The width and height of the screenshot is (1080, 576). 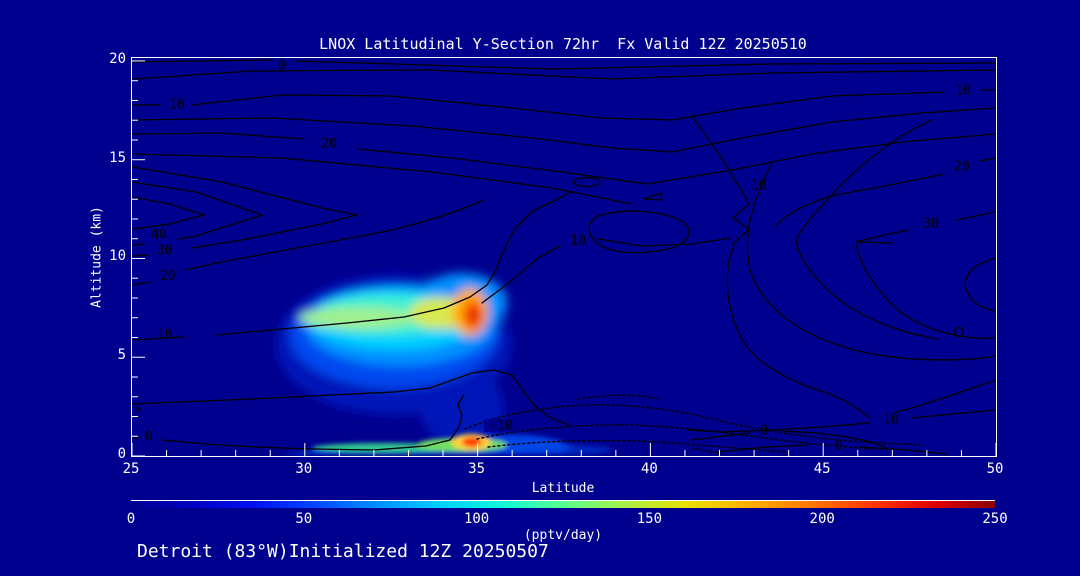 I want to click on y-tick-label: 15, so click(x=117, y=157).